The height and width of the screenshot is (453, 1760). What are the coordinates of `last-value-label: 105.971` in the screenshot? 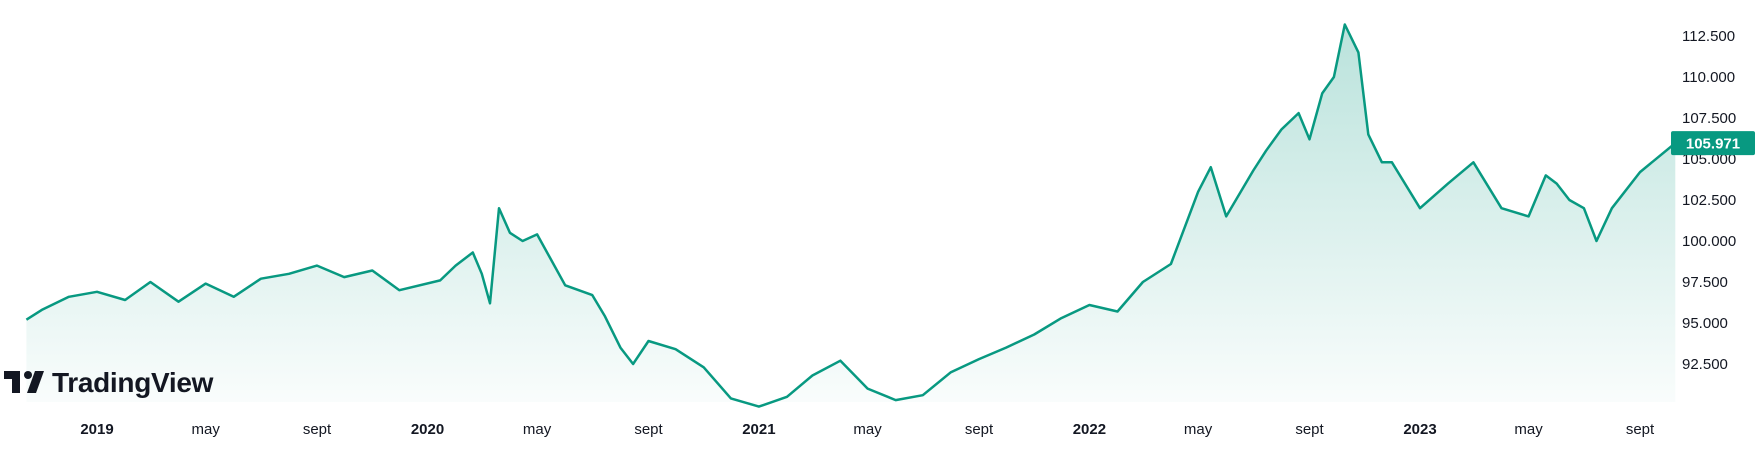 It's located at (1713, 144).